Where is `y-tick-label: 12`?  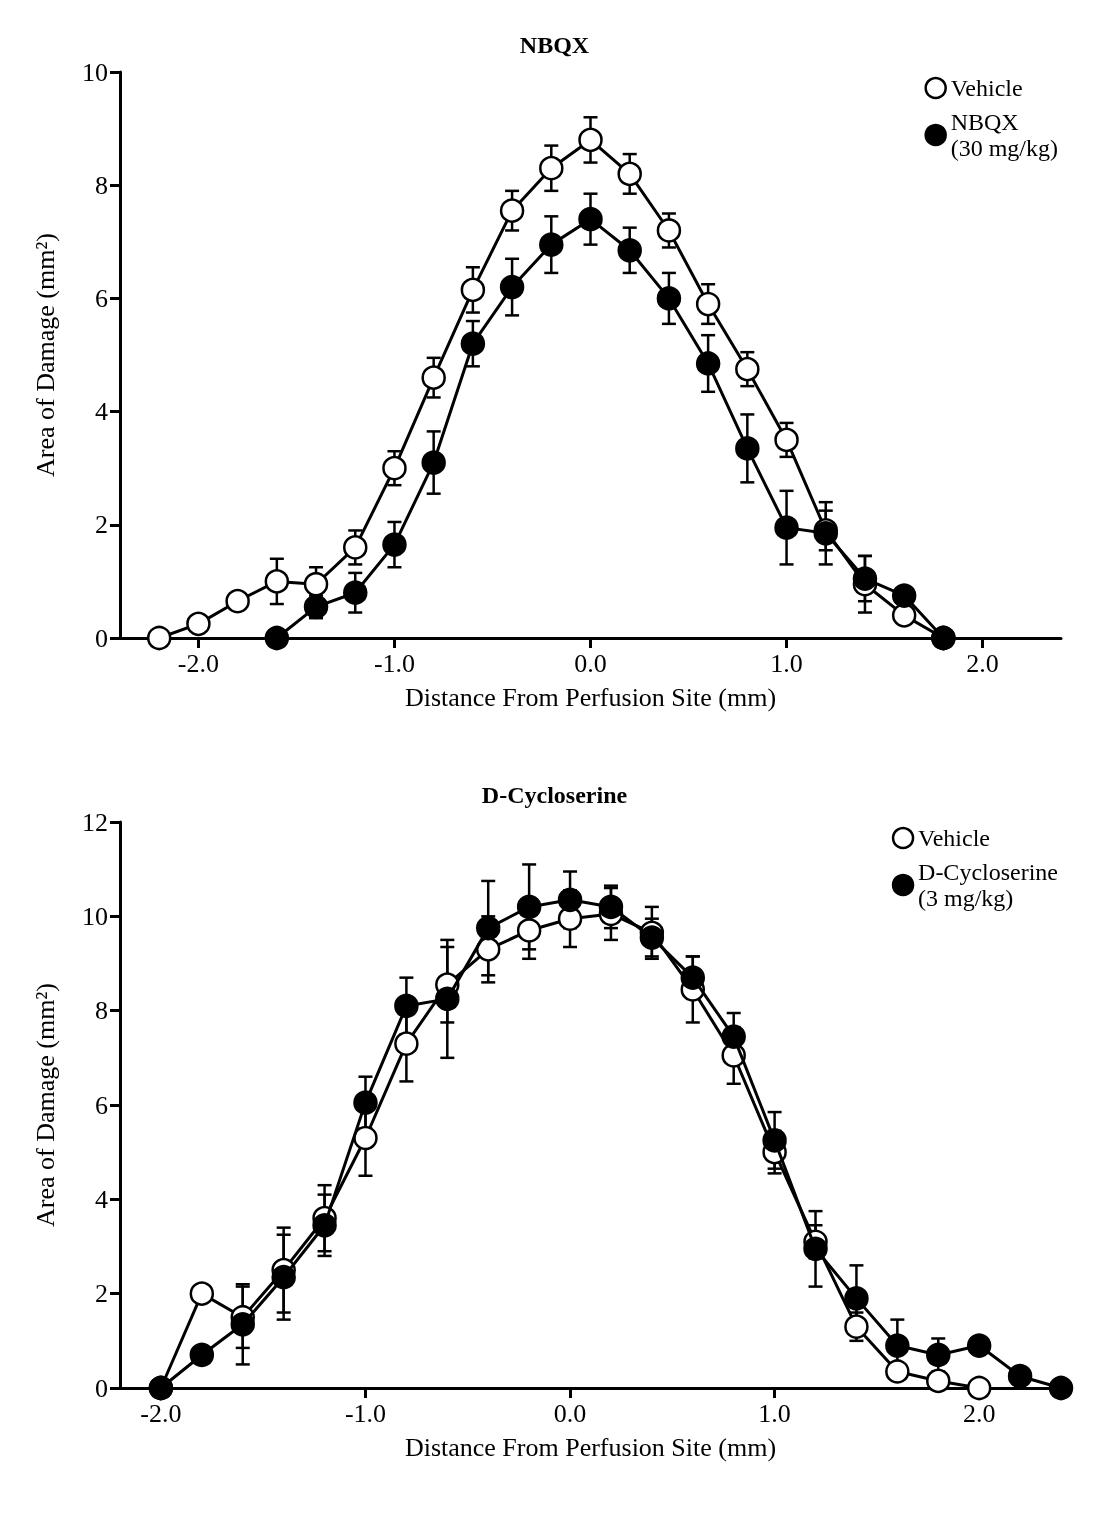
y-tick-label: 12 is located at coordinates (95, 822).